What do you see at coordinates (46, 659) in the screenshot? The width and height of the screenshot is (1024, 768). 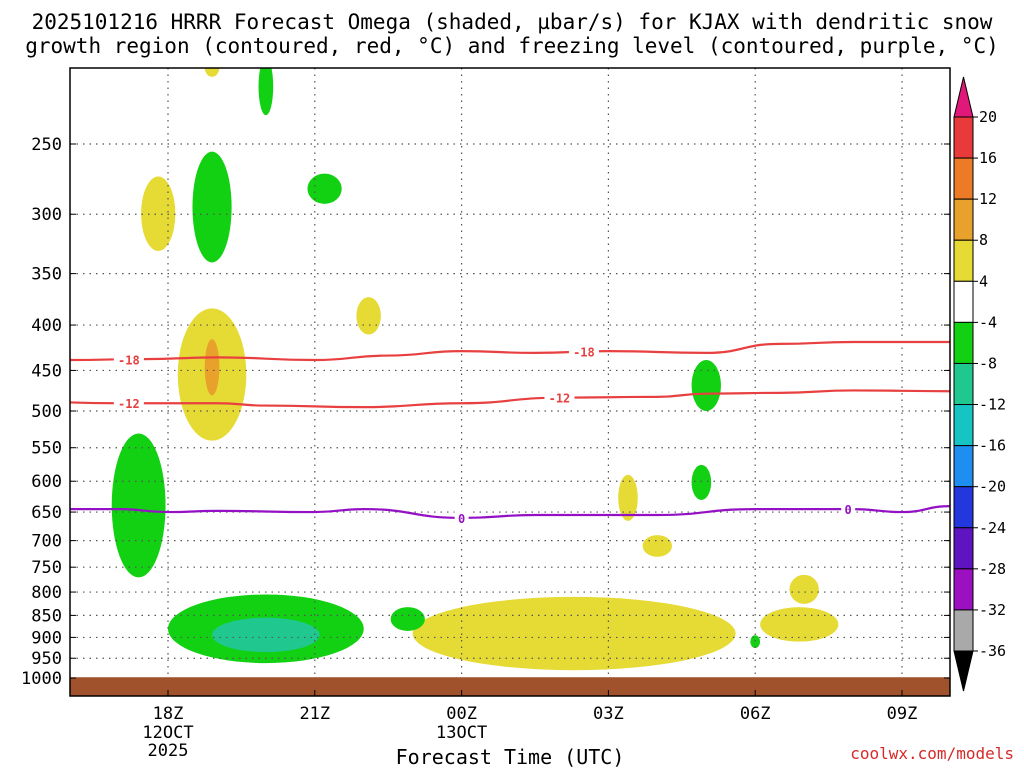 I see `y-tick-label-950: 950` at bounding box center [46, 659].